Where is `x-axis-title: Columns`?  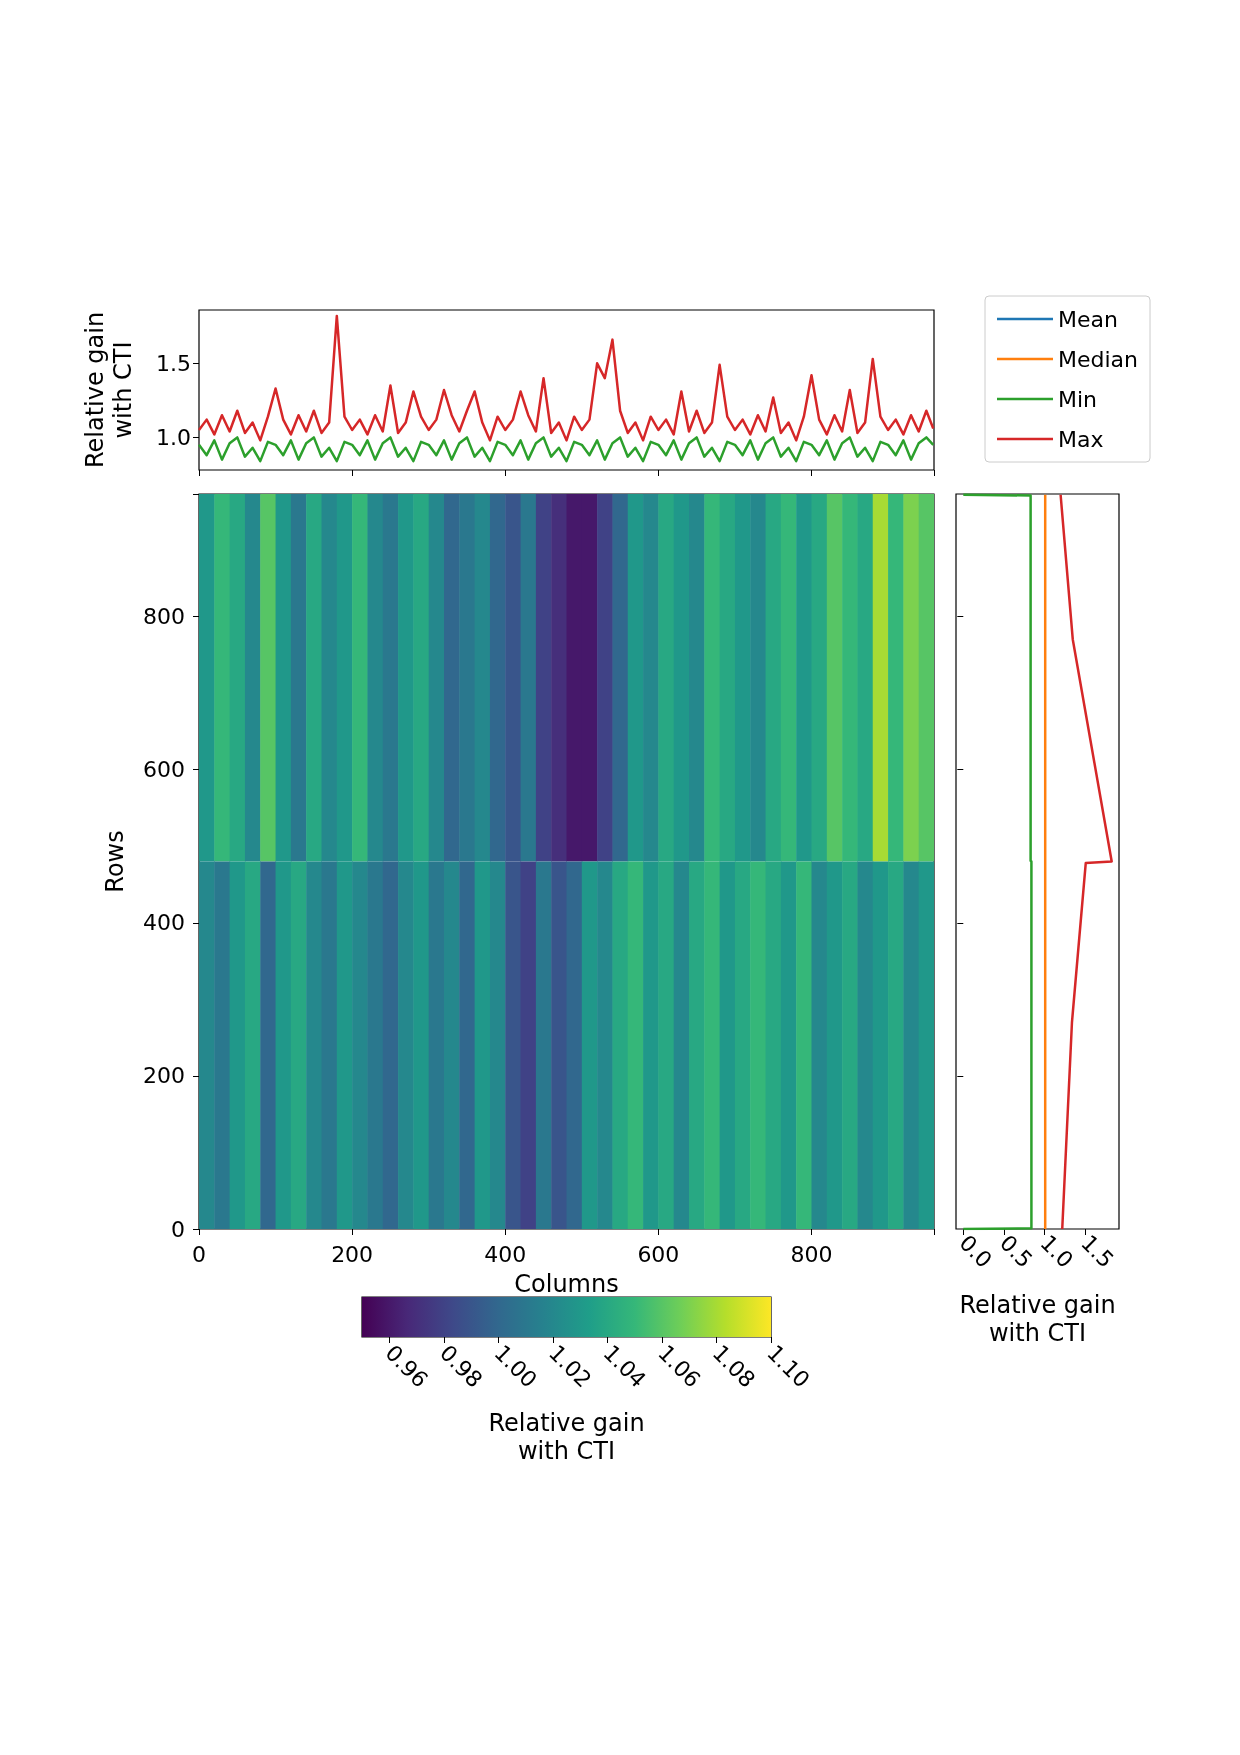 x-axis-title: Columns is located at coordinates (566, 1283).